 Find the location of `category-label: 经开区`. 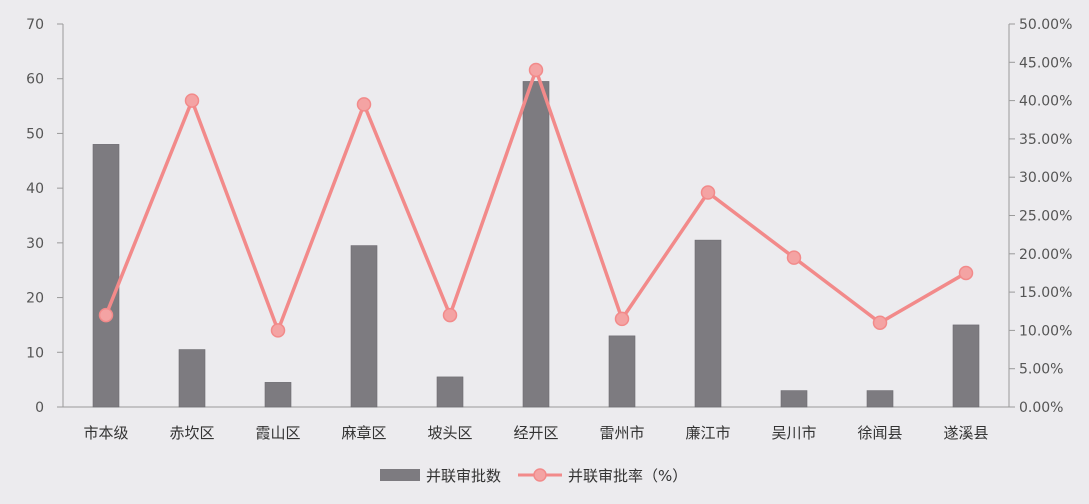

category-label: 经开区 is located at coordinates (535, 433).